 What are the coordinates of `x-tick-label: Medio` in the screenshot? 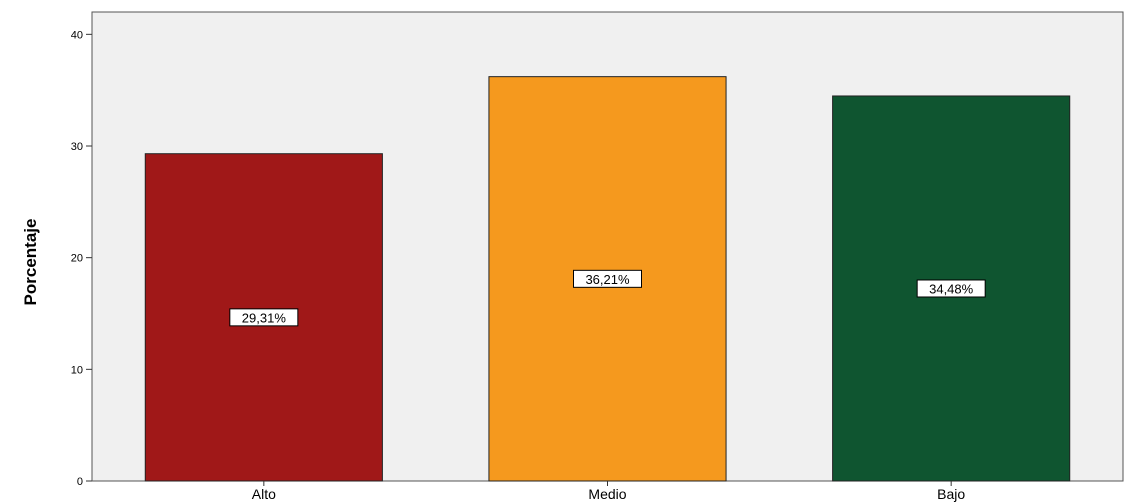 It's located at (607, 494).